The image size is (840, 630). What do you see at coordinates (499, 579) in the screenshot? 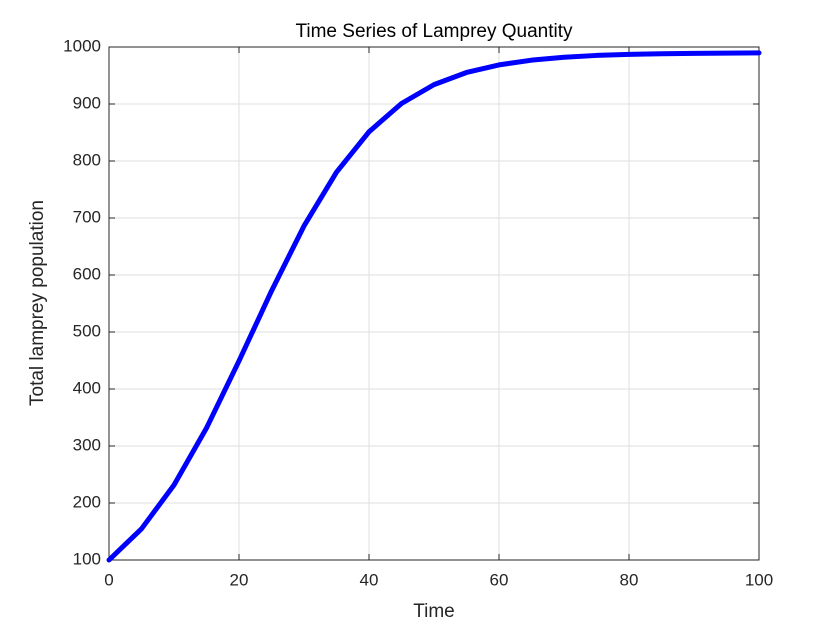
I see `x-tick-label: 60` at bounding box center [499, 579].